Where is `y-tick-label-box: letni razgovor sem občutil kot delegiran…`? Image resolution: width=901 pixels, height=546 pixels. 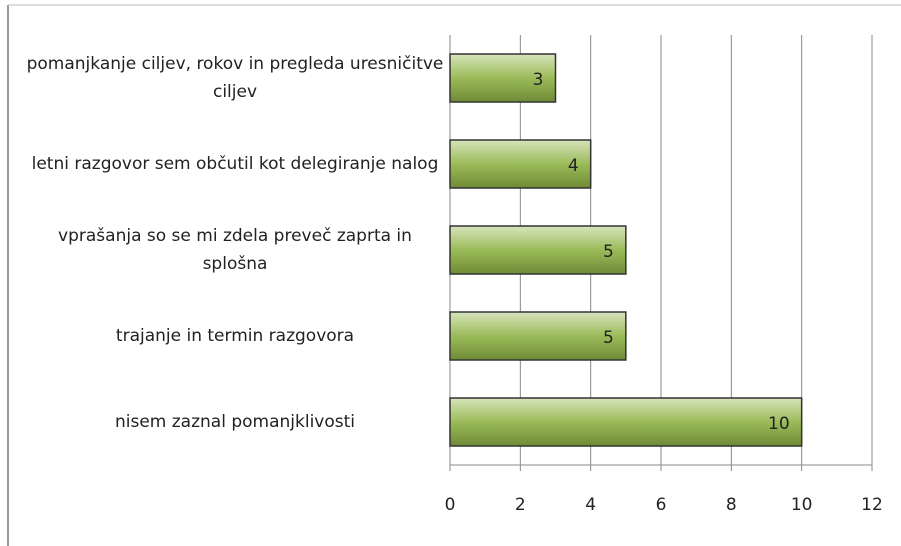 y-tick-label-box: letni razgovor sem občutil kot delegiran… is located at coordinates (235, 164).